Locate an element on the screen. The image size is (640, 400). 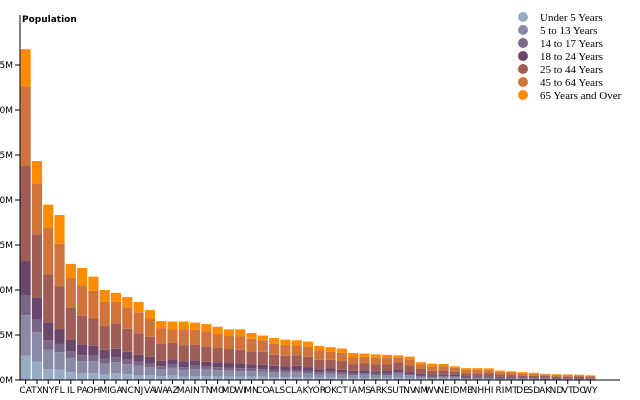
x-tick-label: NJ is located at coordinates (138, 391).